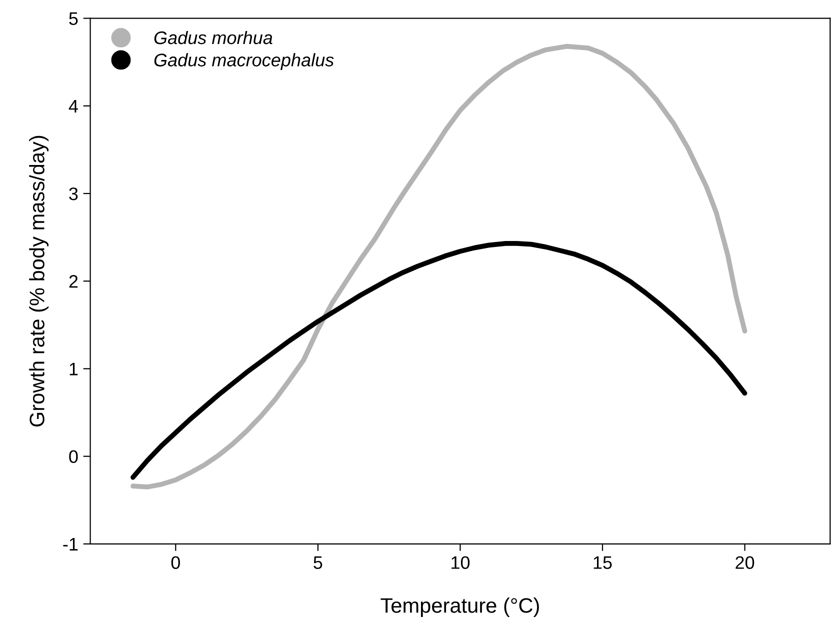  I want to click on y-tick-label: 2, so click(73, 281).